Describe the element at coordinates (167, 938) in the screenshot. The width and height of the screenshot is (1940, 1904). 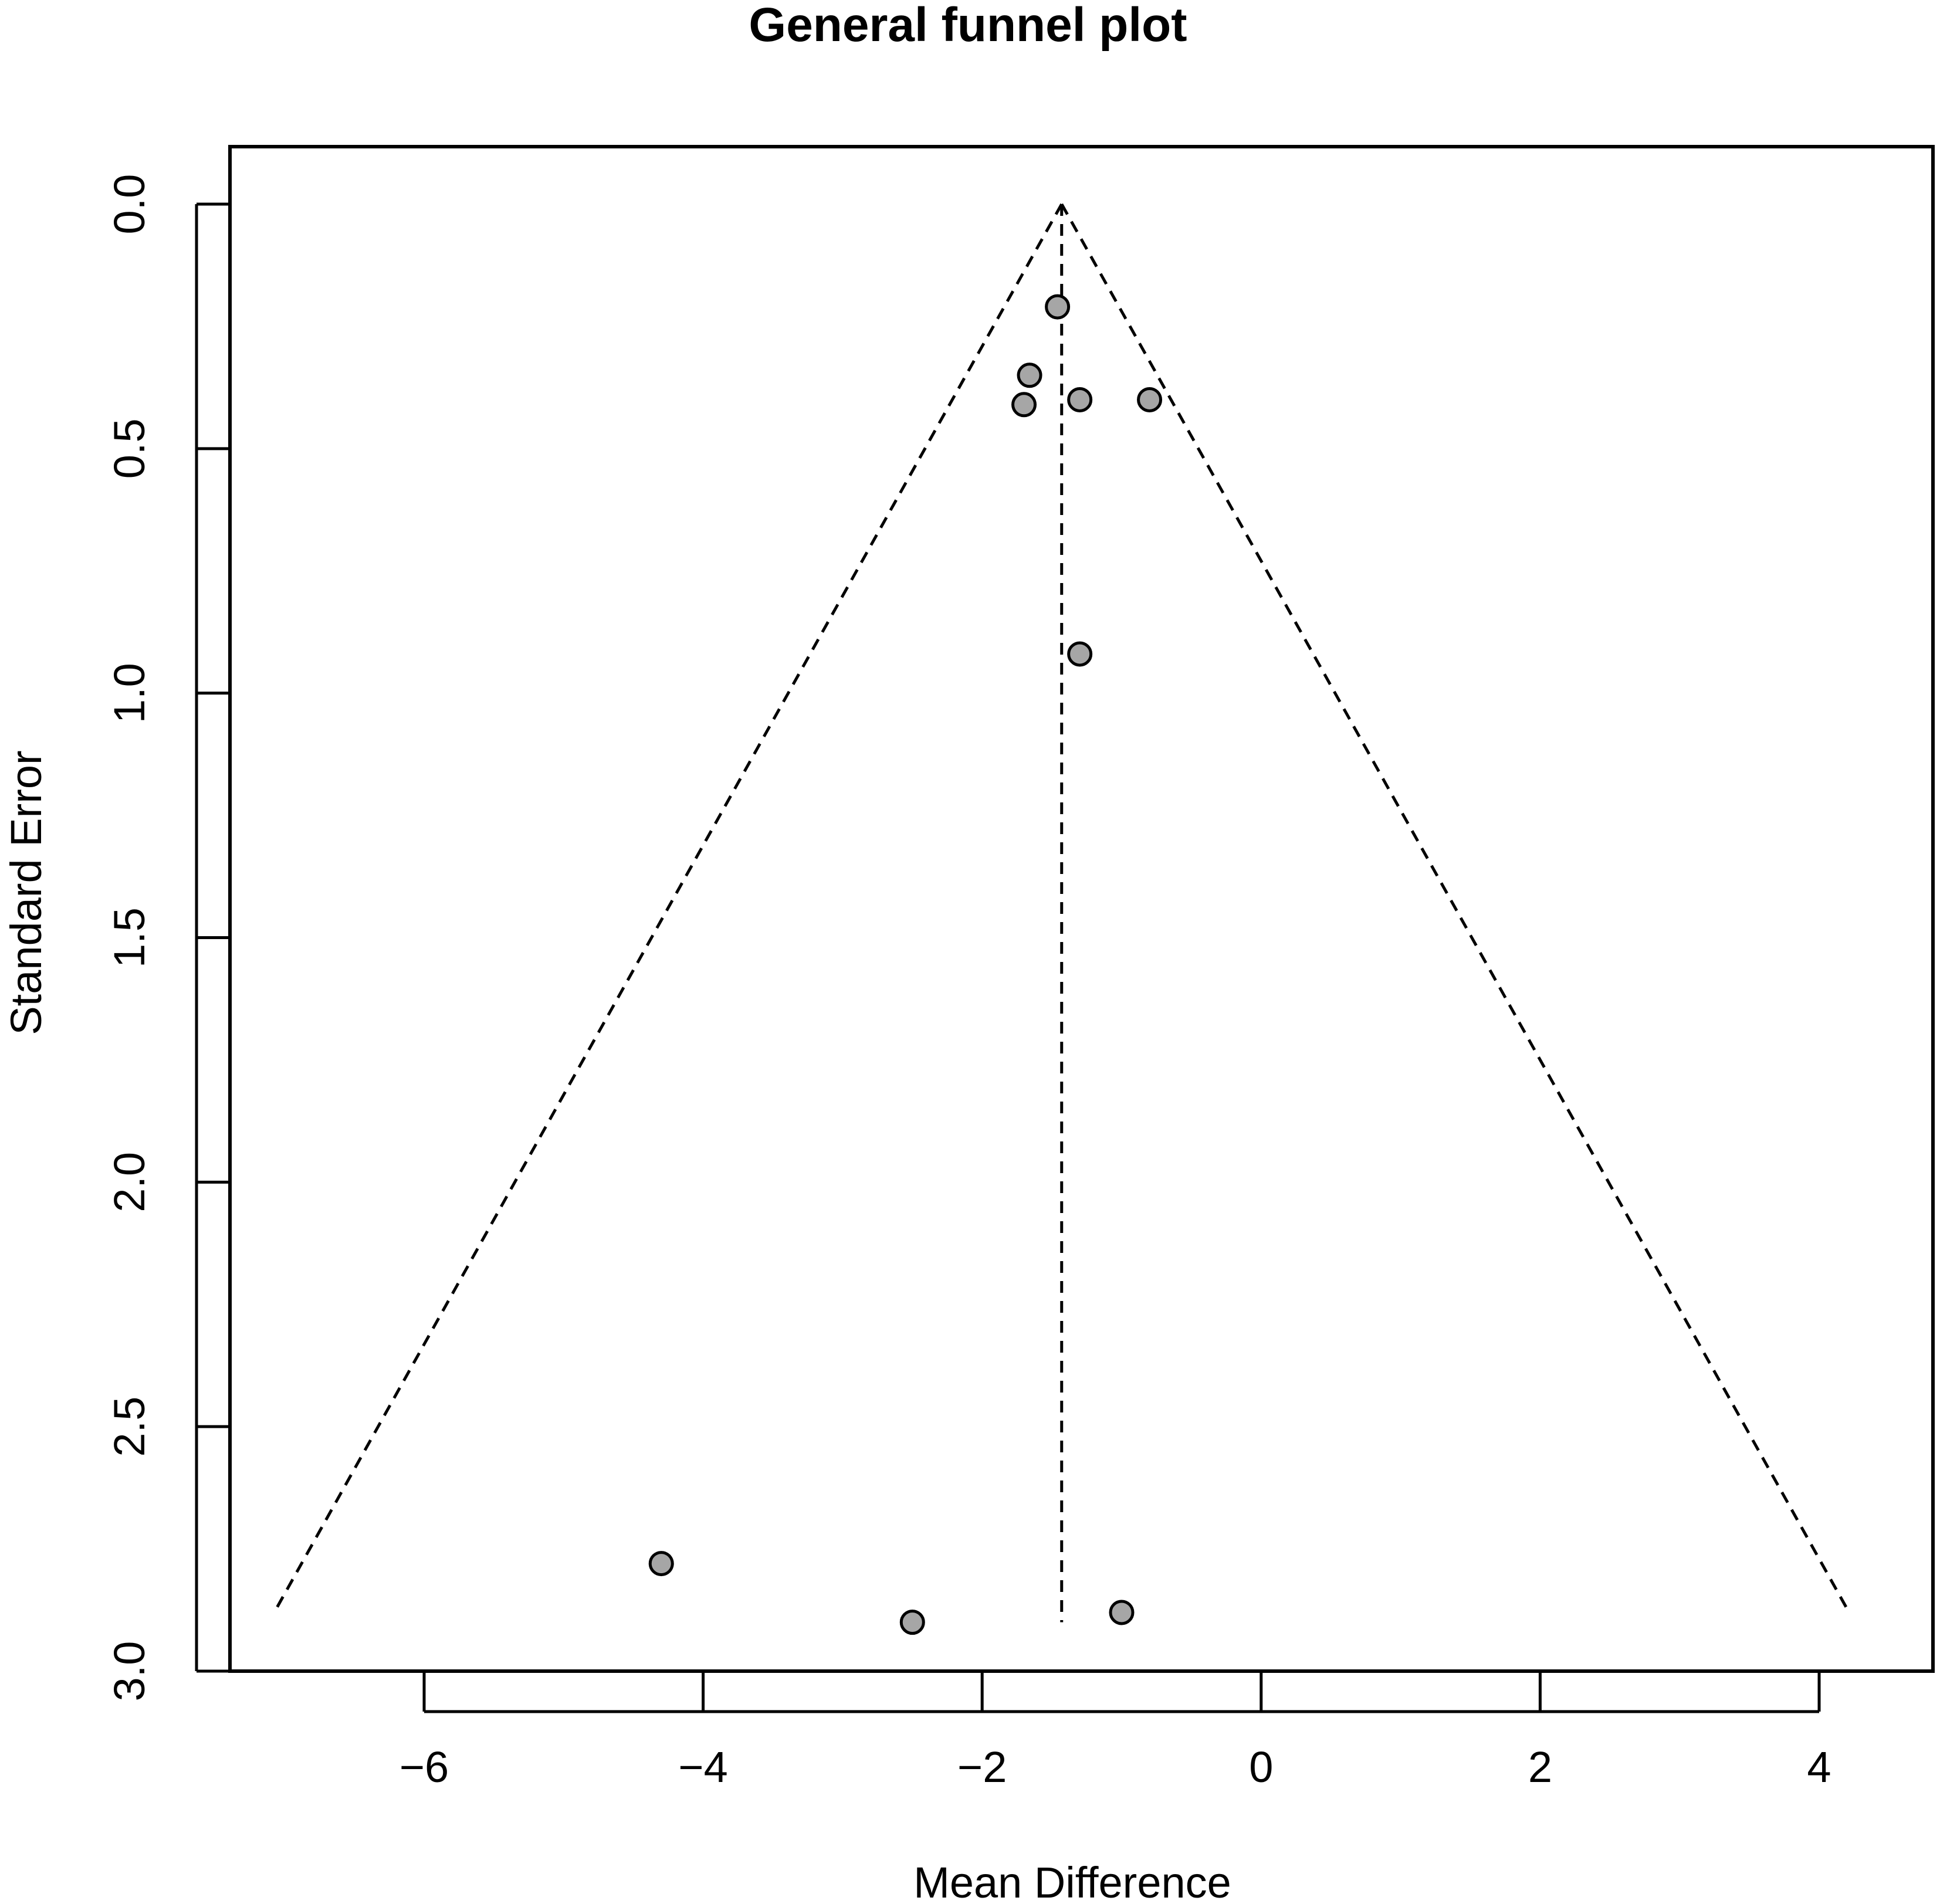
I see `y-axis: 0.0 0.5 1.0 1.5 2.0 2.5 3.0` at that location.